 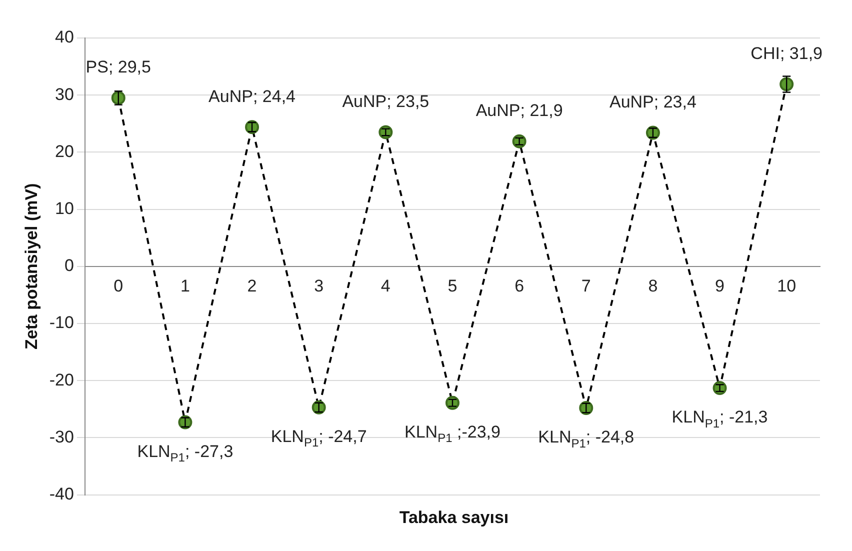 I want to click on y-tick-label: -30, so click(x=61, y=436).